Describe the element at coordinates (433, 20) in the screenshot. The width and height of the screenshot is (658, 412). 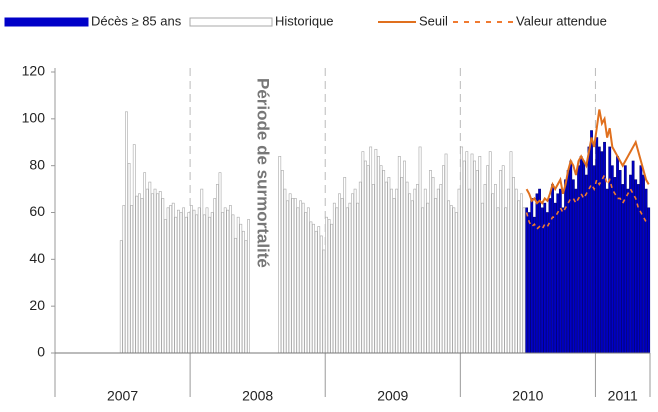
I see `legend-label: Seuil` at that location.